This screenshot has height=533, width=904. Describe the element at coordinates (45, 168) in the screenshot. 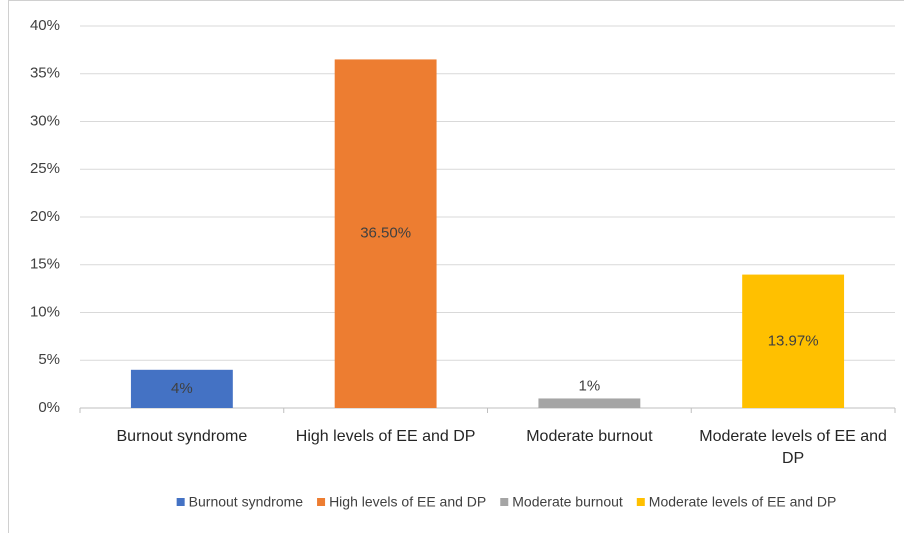

I see `y-tick-label: 25%` at that location.